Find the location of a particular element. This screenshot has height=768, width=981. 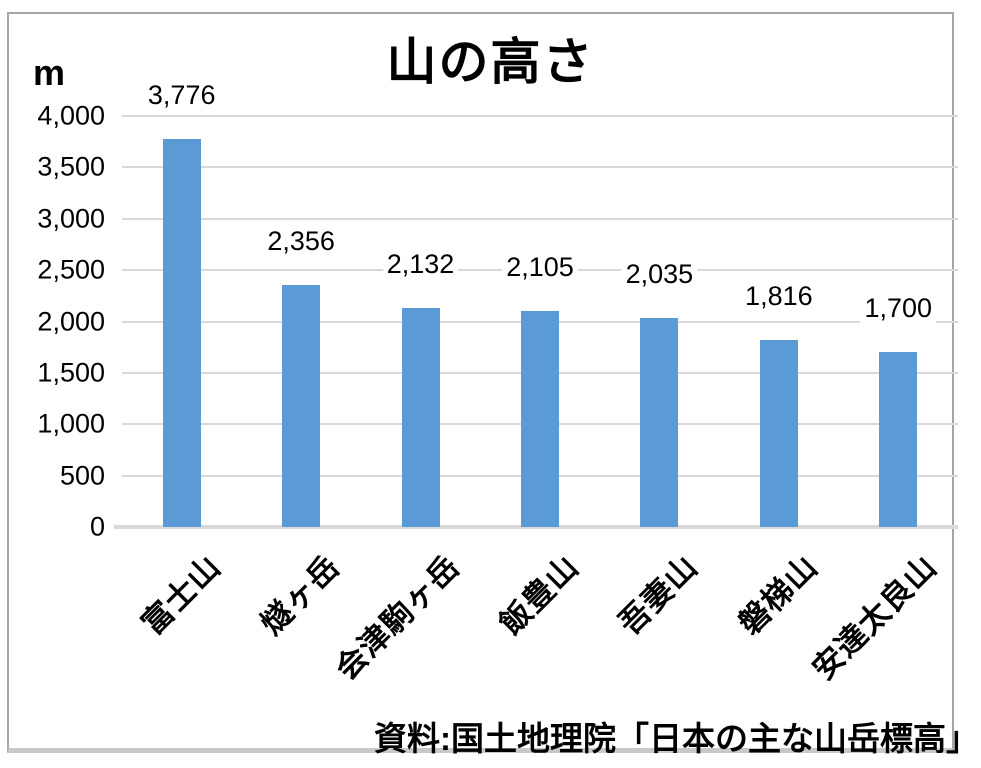

y-axis-tick-label: 3,000 is located at coordinates (71, 218).